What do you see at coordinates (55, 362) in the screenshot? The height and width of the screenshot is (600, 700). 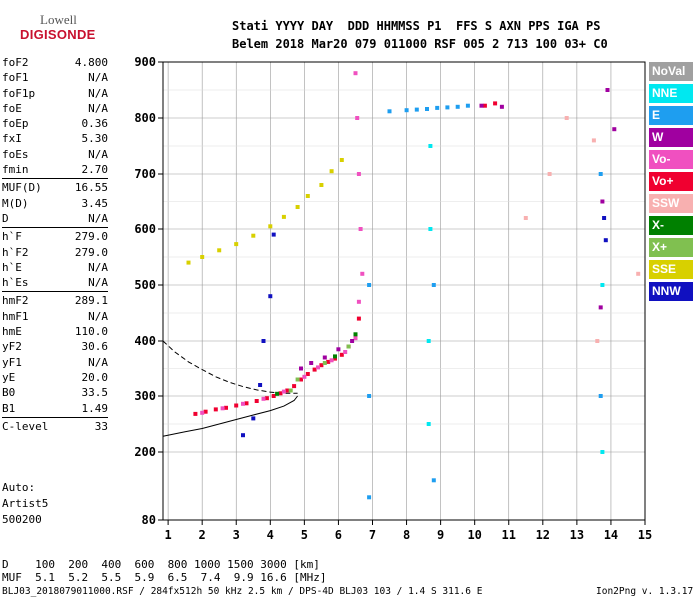 I see `parameter-row: yF1 N/A` at bounding box center [55, 362].